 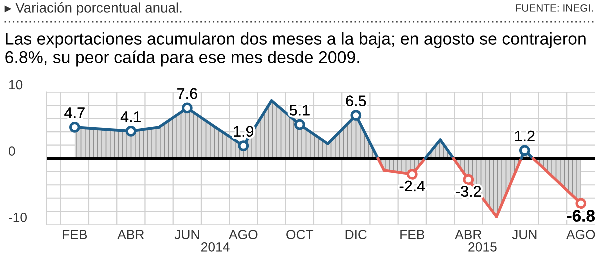 I want to click on x-tick-label: DIC, so click(x=357, y=235).